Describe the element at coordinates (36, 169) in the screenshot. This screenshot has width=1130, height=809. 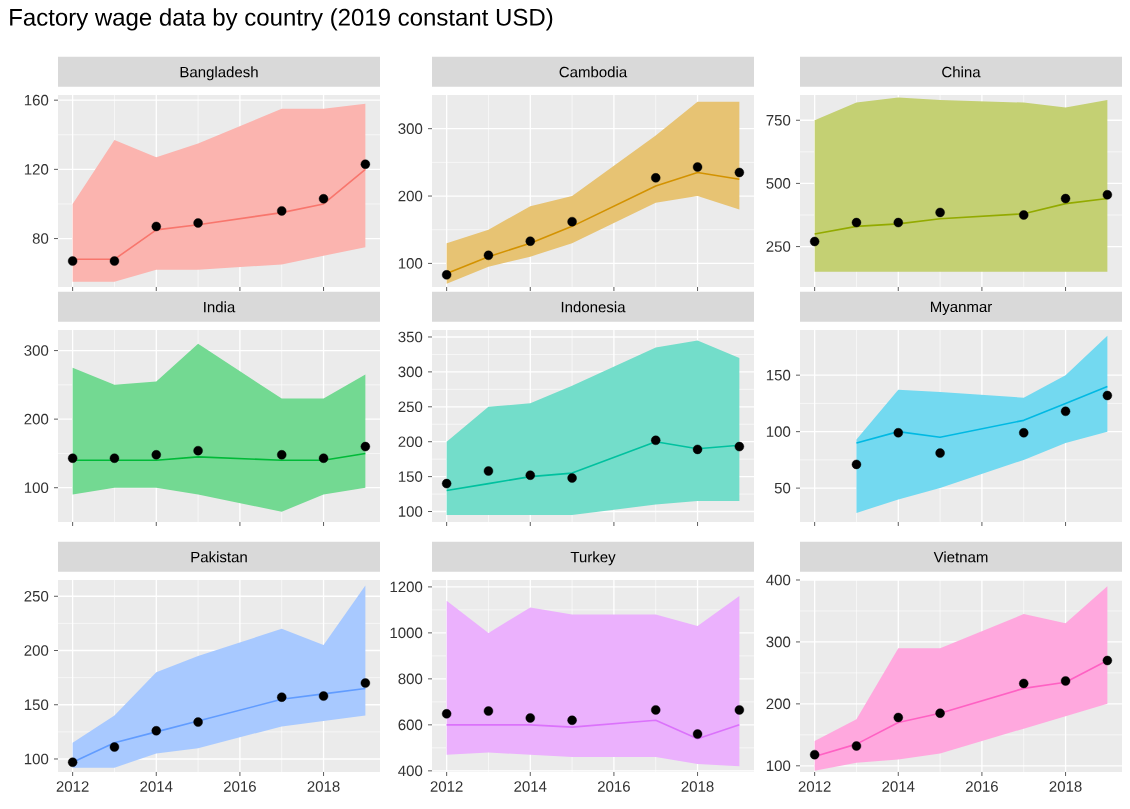
I see `y-tick-label: 120` at that location.